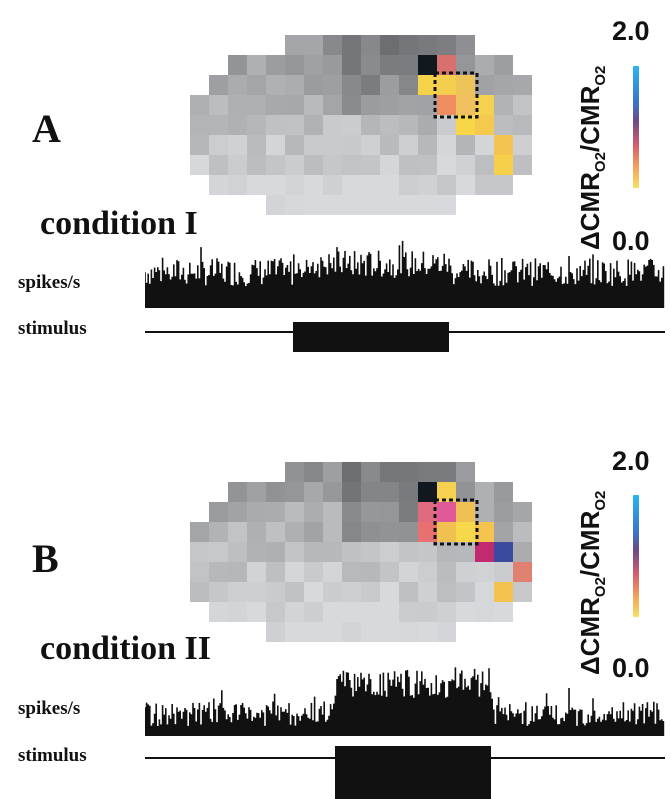 Image resolution: width=671 pixels, height=799 pixels. What do you see at coordinates (46, 128) in the screenshot?
I see `panel-letter: A` at bounding box center [46, 128].